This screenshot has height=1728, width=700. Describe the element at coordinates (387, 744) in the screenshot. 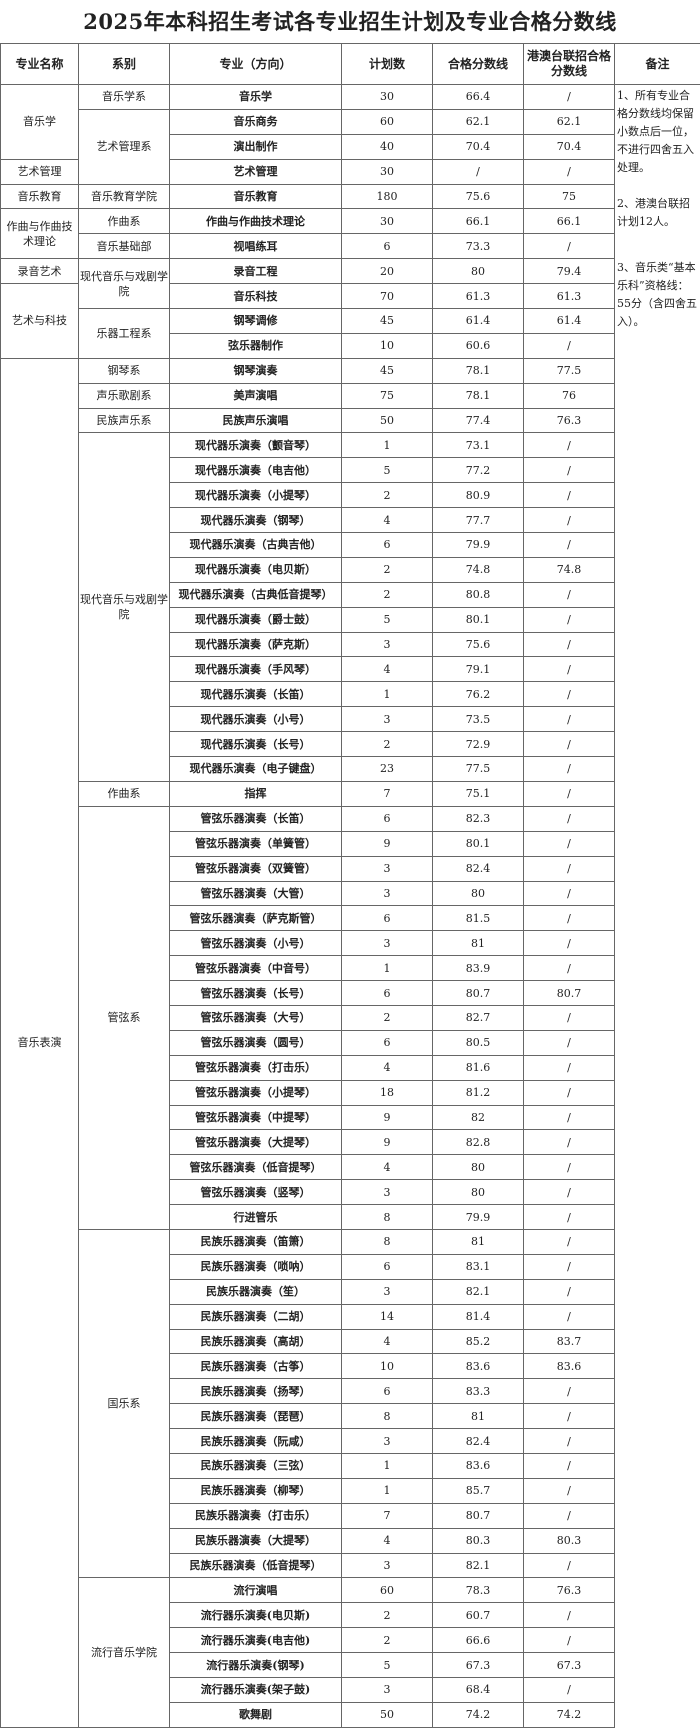

I see `plan-count-cell: 2` at that location.